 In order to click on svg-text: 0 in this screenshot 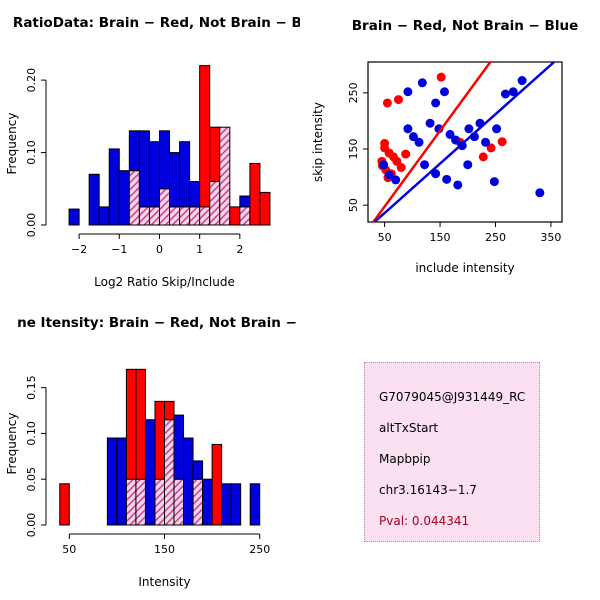, I will do `click(159, 249)`.